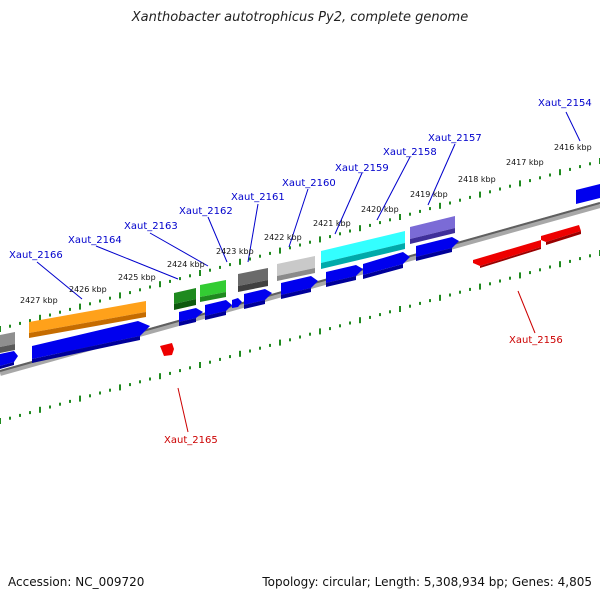 This screenshot has height=600, width=600. What do you see at coordinates (283, 237) in the screenshot?
I see `kbp-label: 2422 kbp` at bounding box center [283, 237].